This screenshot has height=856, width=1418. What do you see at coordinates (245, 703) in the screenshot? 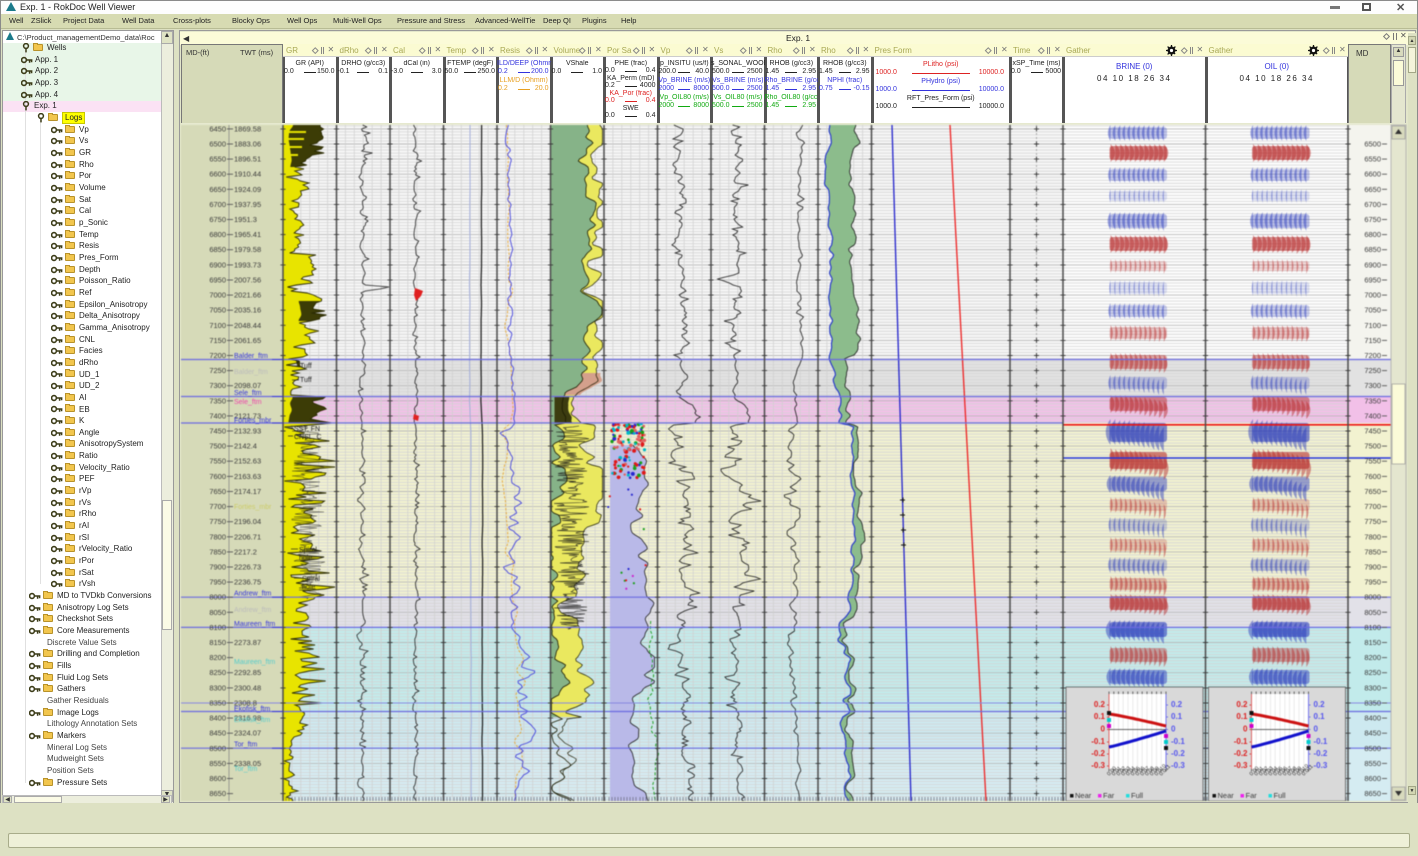
I see `svg-text: 2308.8` at bounding box center [245, 703].